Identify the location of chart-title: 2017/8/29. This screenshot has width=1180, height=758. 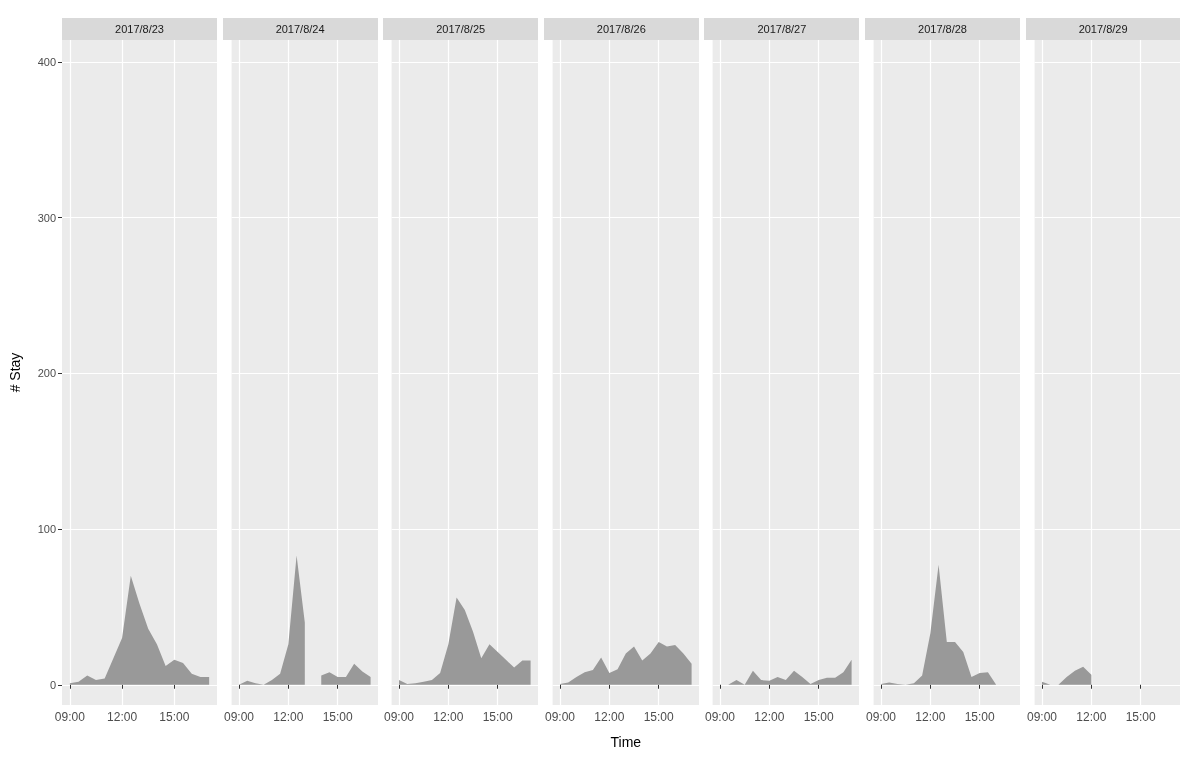
(1102, 29).